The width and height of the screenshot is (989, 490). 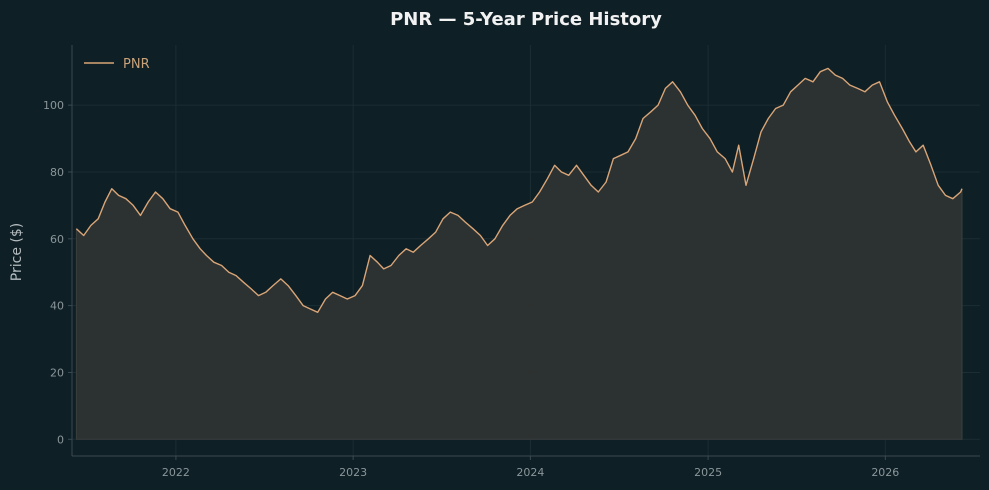 I want to click on legend: PNR, so click(x=117, y=64).